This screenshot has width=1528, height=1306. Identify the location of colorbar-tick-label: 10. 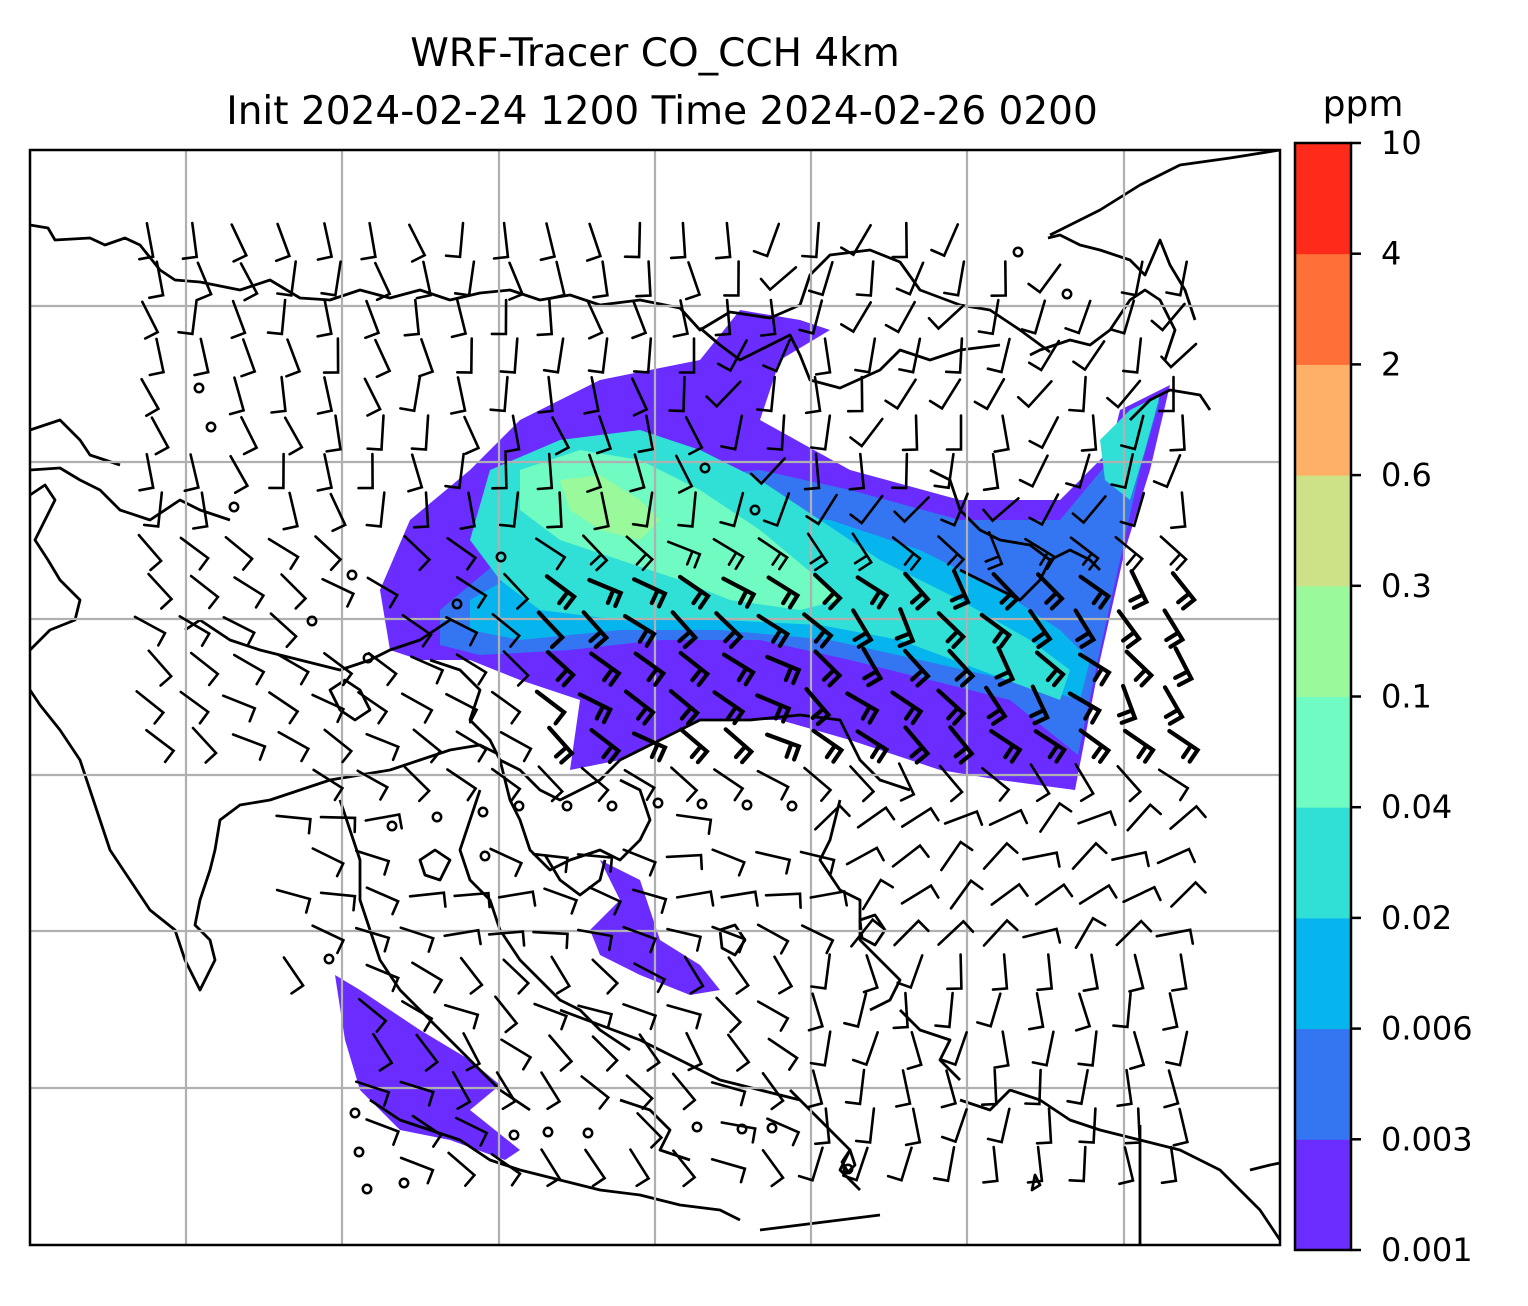
(1401, 143).